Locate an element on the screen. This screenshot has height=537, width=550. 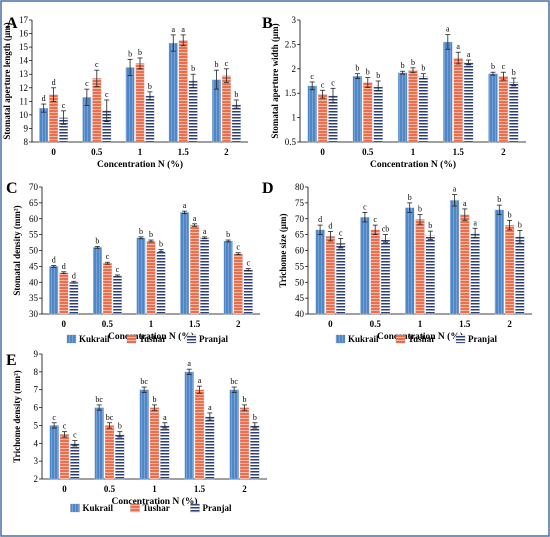
y-tick-label: 14 is located at coordinates (24, 61).